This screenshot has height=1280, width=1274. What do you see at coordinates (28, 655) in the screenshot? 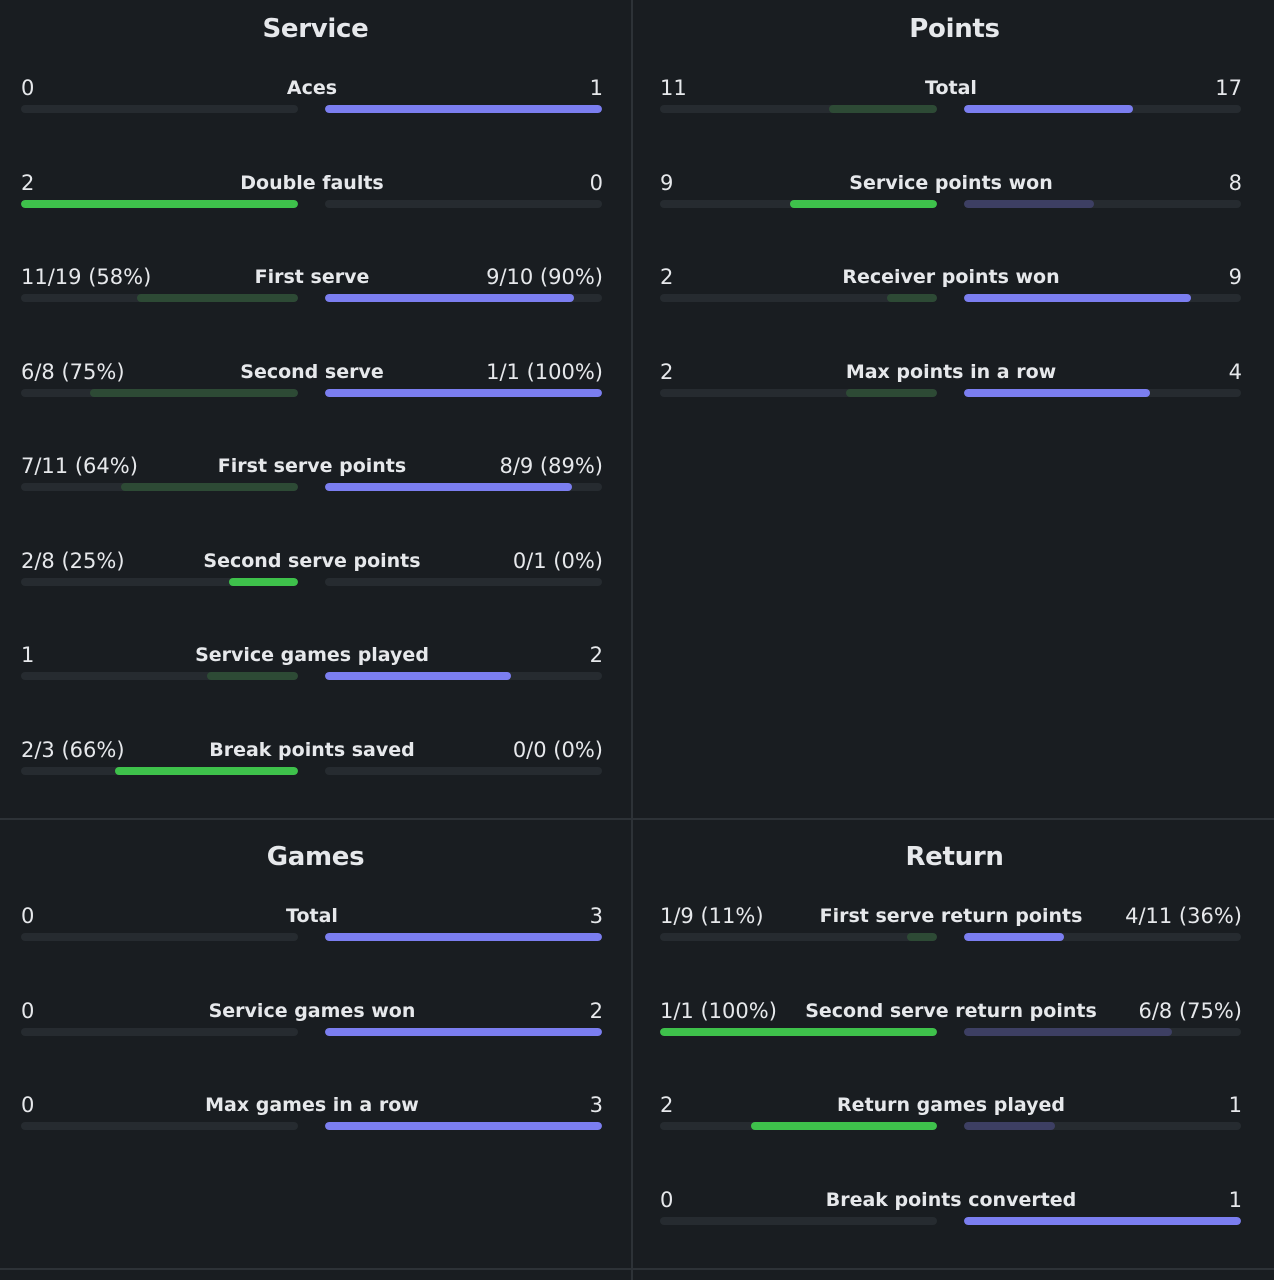
I see `left-player-value: 1` at bounding box center [28, 655].